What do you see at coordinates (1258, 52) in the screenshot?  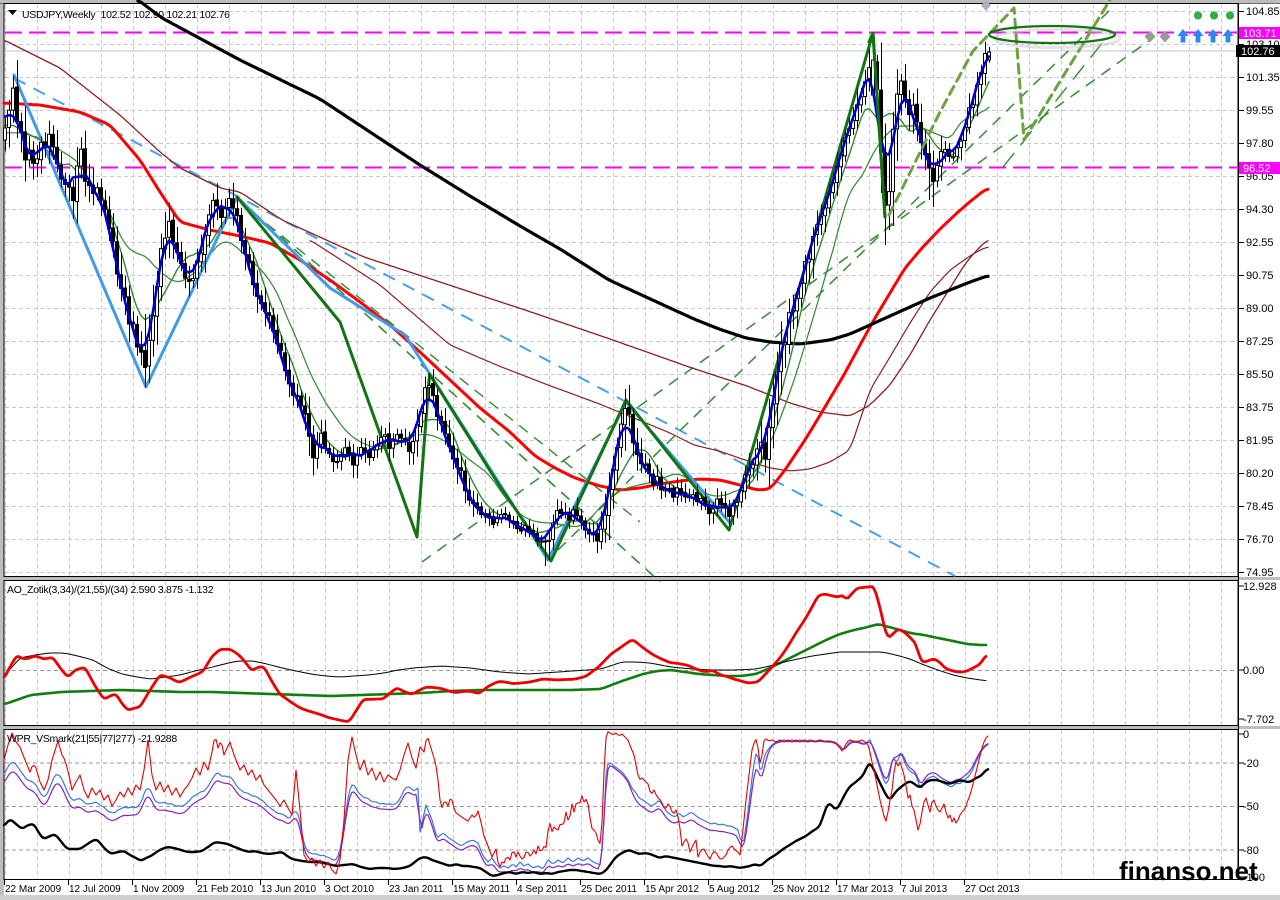 I see `svg-text: 102.76` at bounding box center [1258, 52].